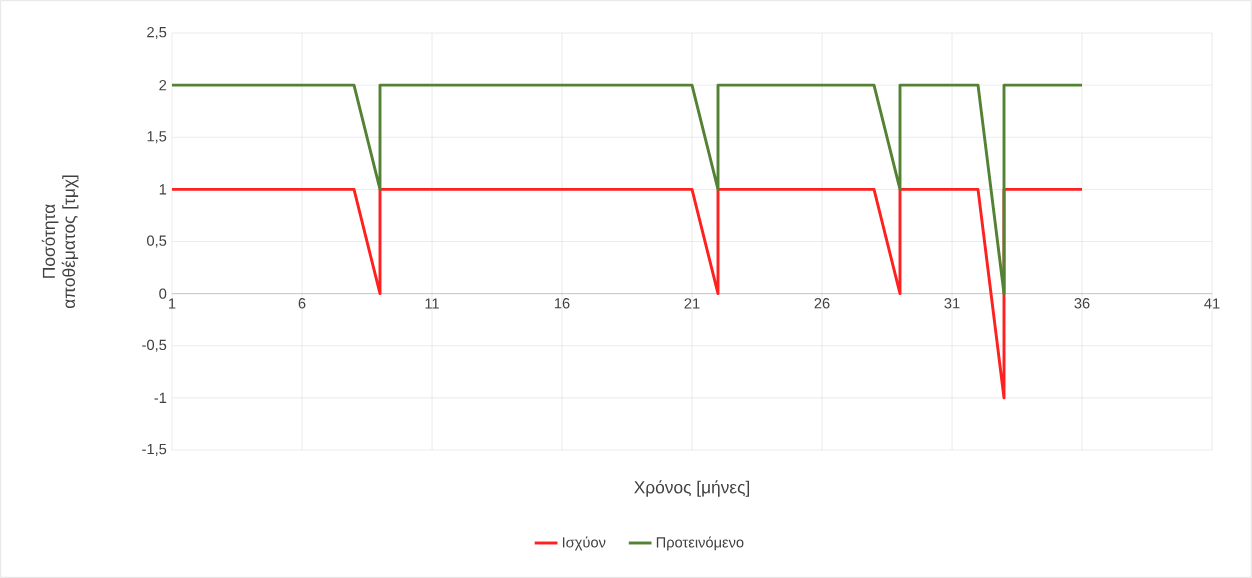 The width and height of the screenshot is (1252, 578). Describe the element at coordinates (157, 241) in the screenshot. I see `y-tick-label: 0,5` at that location.